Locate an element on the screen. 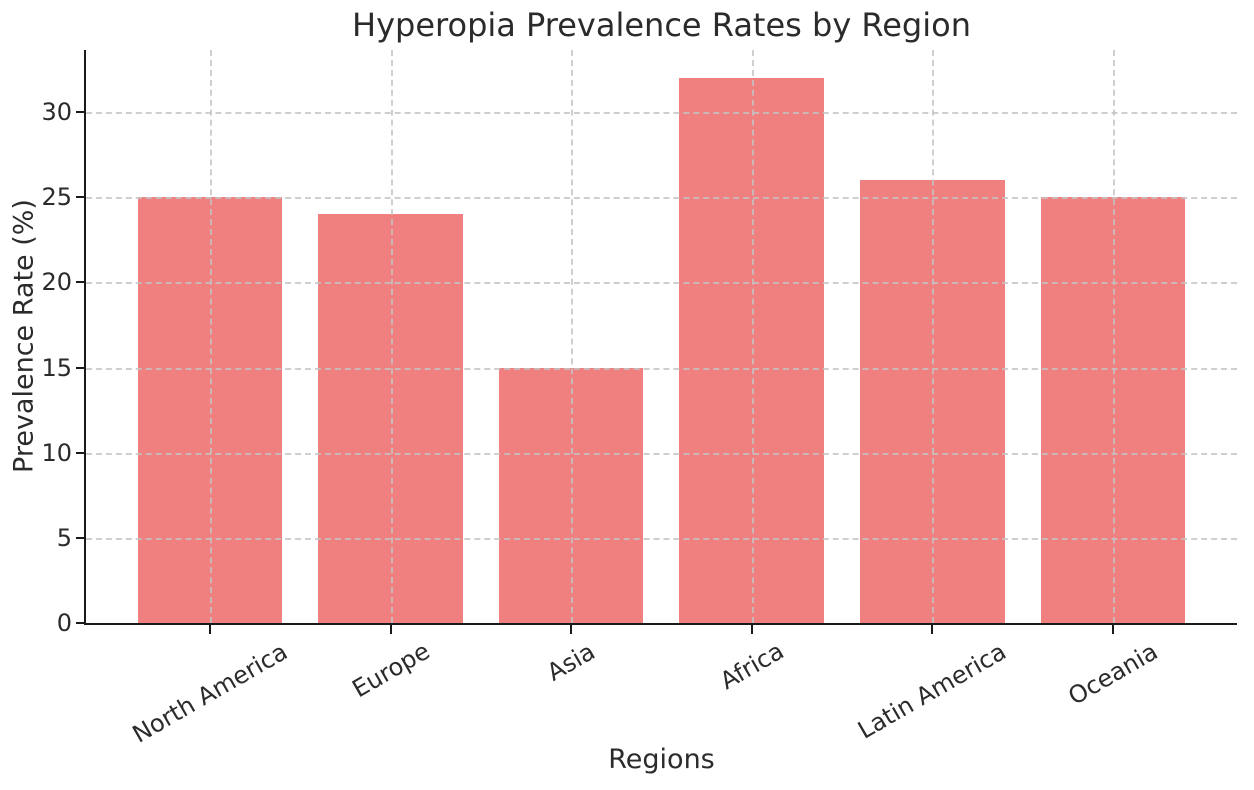 The width and height of the screenshot is (1254, 790). x-tick-label: Europe is located at coordinates (390, 670).